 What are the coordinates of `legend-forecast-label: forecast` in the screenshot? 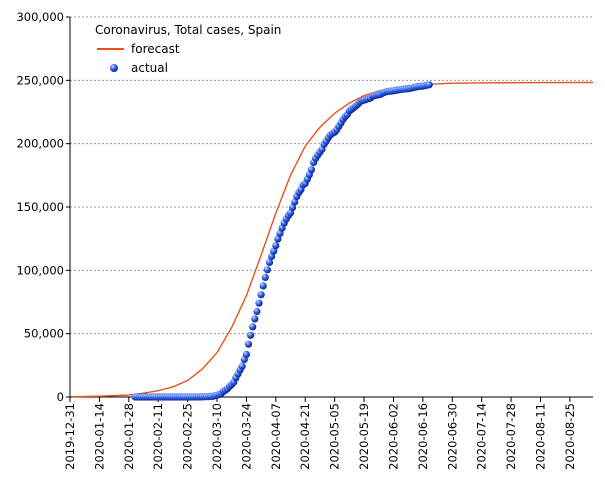 It's located at (155, 49).